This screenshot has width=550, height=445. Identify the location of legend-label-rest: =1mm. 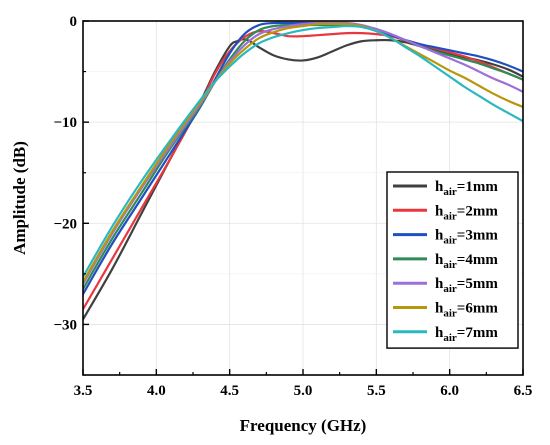
(478, 187).